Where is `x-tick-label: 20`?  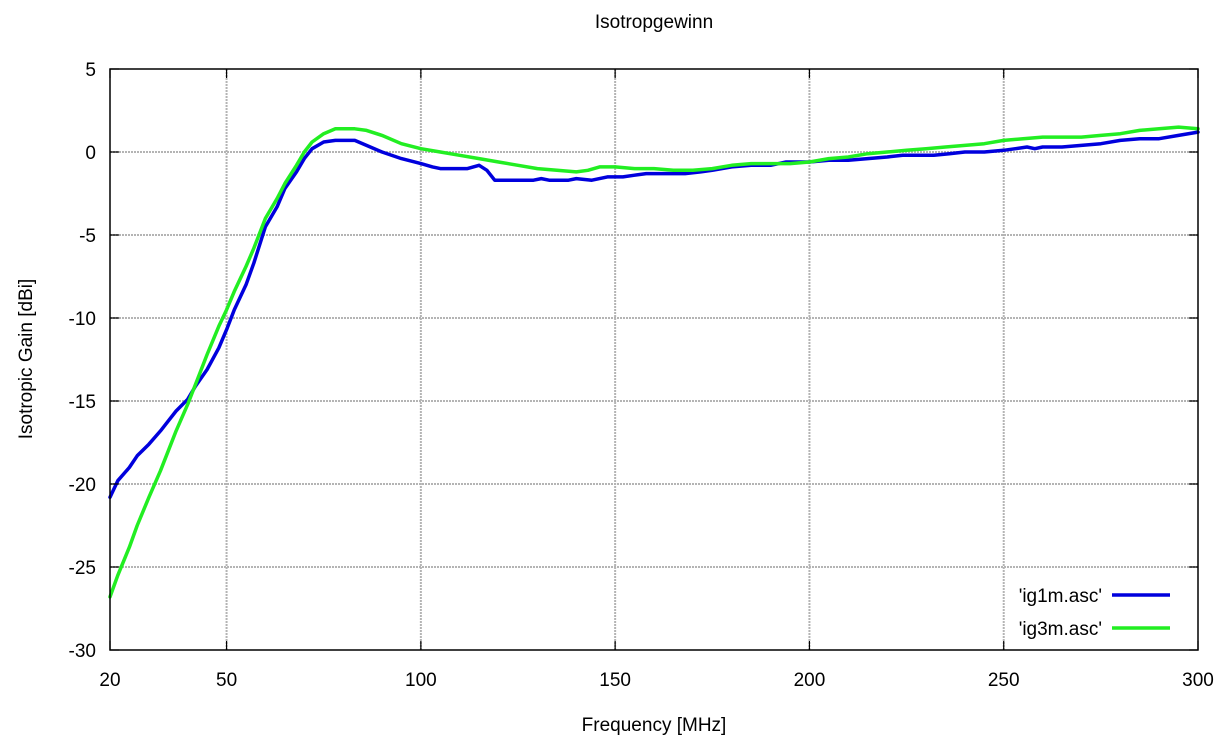
x-tick-label: 20 is located at coordinates (109, 680).